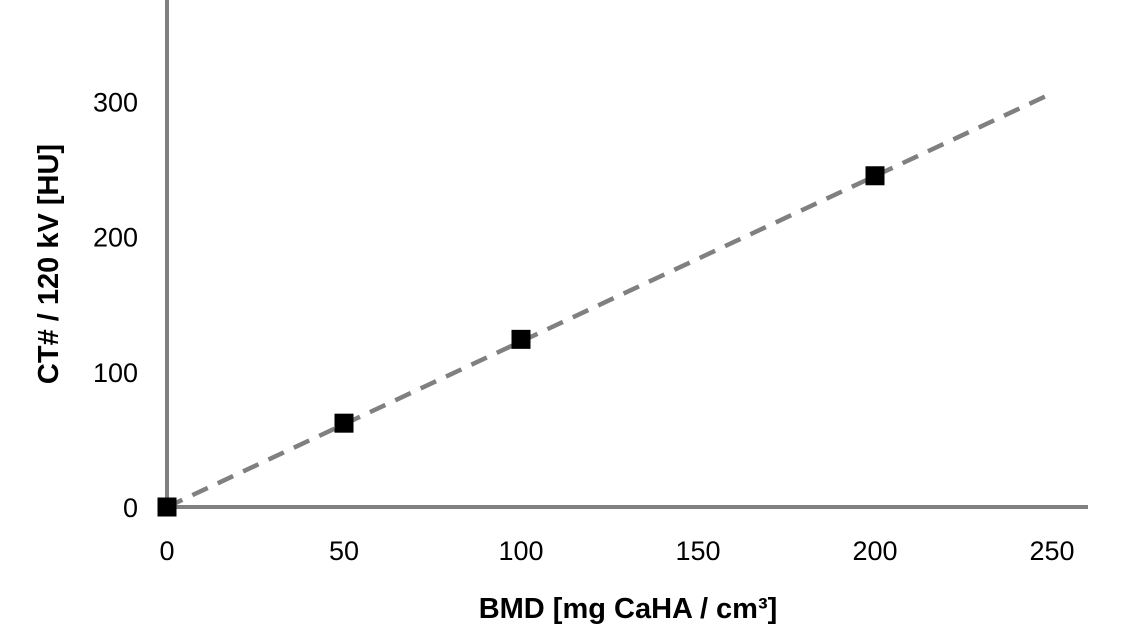  I want to click on y-tick-label: 300, so click(115, 102).